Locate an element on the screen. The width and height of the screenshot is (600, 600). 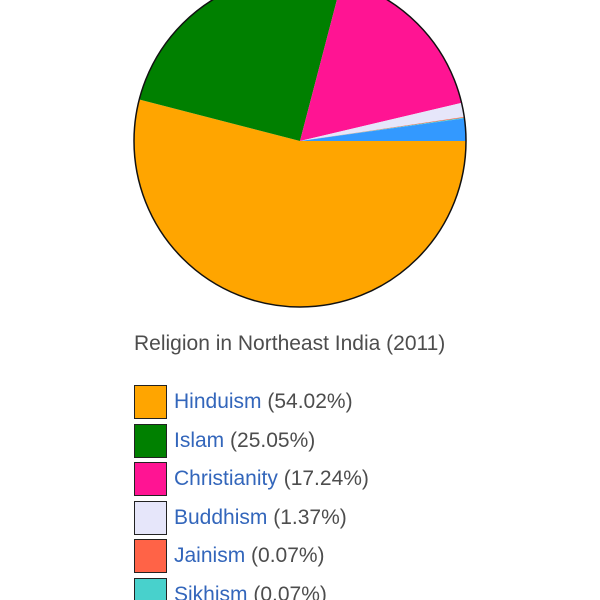
legend-text-christianity: Christianity (17.24%) is located at coordinates (271, 479).